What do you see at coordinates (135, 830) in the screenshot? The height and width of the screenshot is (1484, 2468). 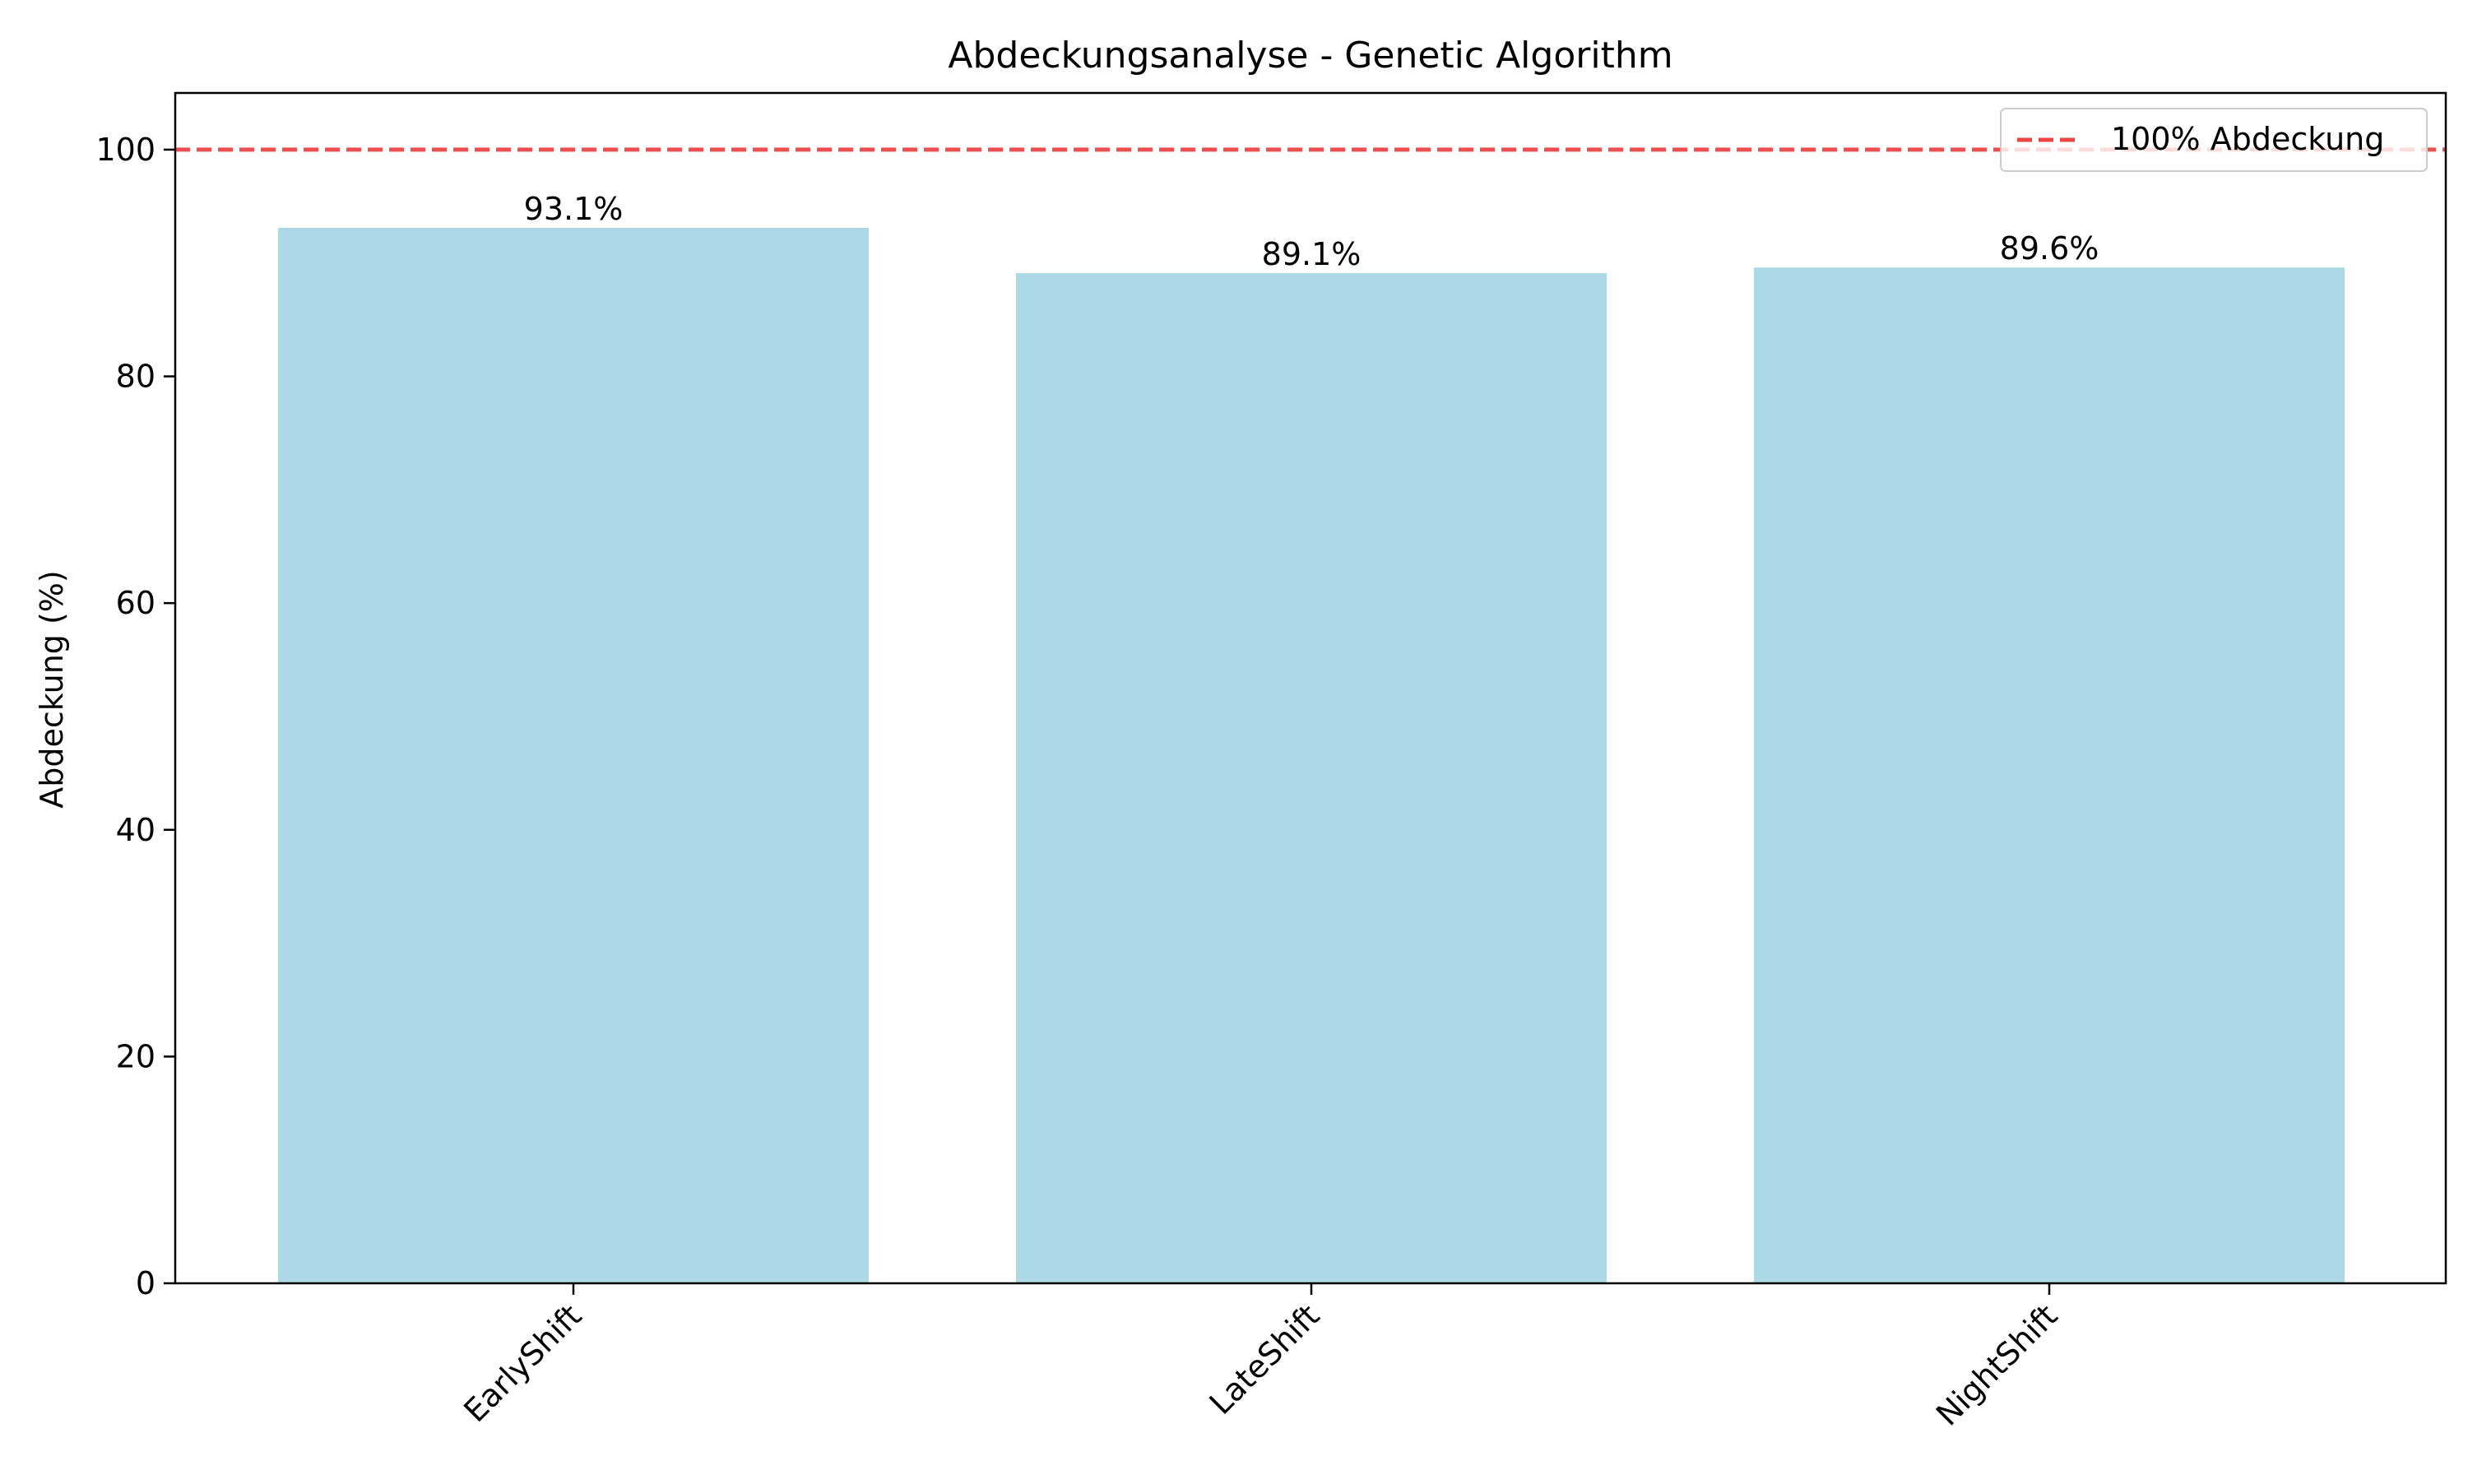 I see `y-tick-label-40: 40` at bounding box center [135, 830].